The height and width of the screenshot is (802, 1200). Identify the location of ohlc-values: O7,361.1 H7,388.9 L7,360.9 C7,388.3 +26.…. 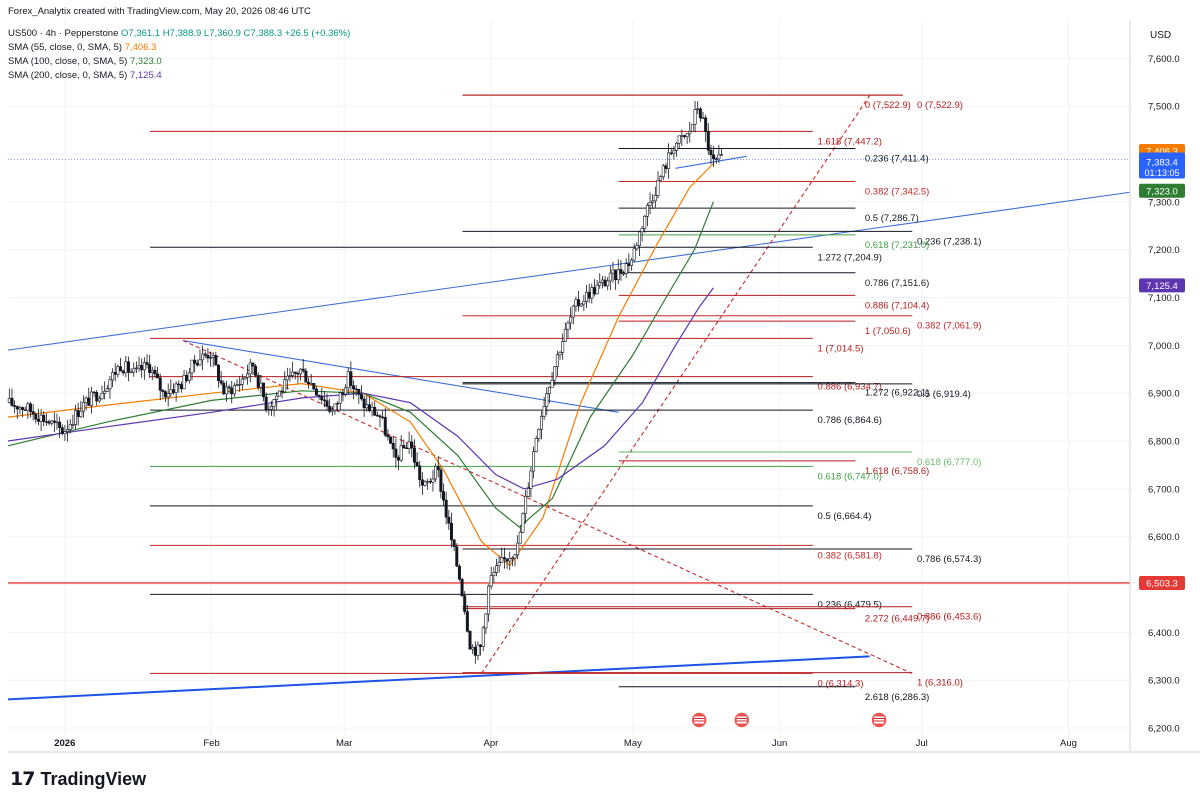
(236, 33).